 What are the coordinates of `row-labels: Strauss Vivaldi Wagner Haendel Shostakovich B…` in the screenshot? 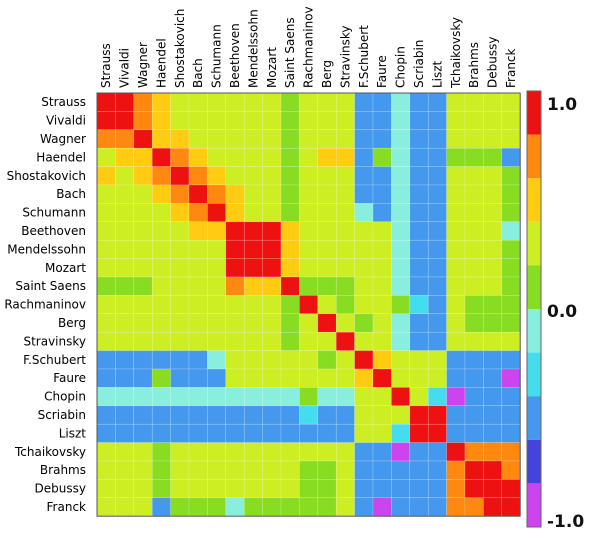 It's located at (45, 304).